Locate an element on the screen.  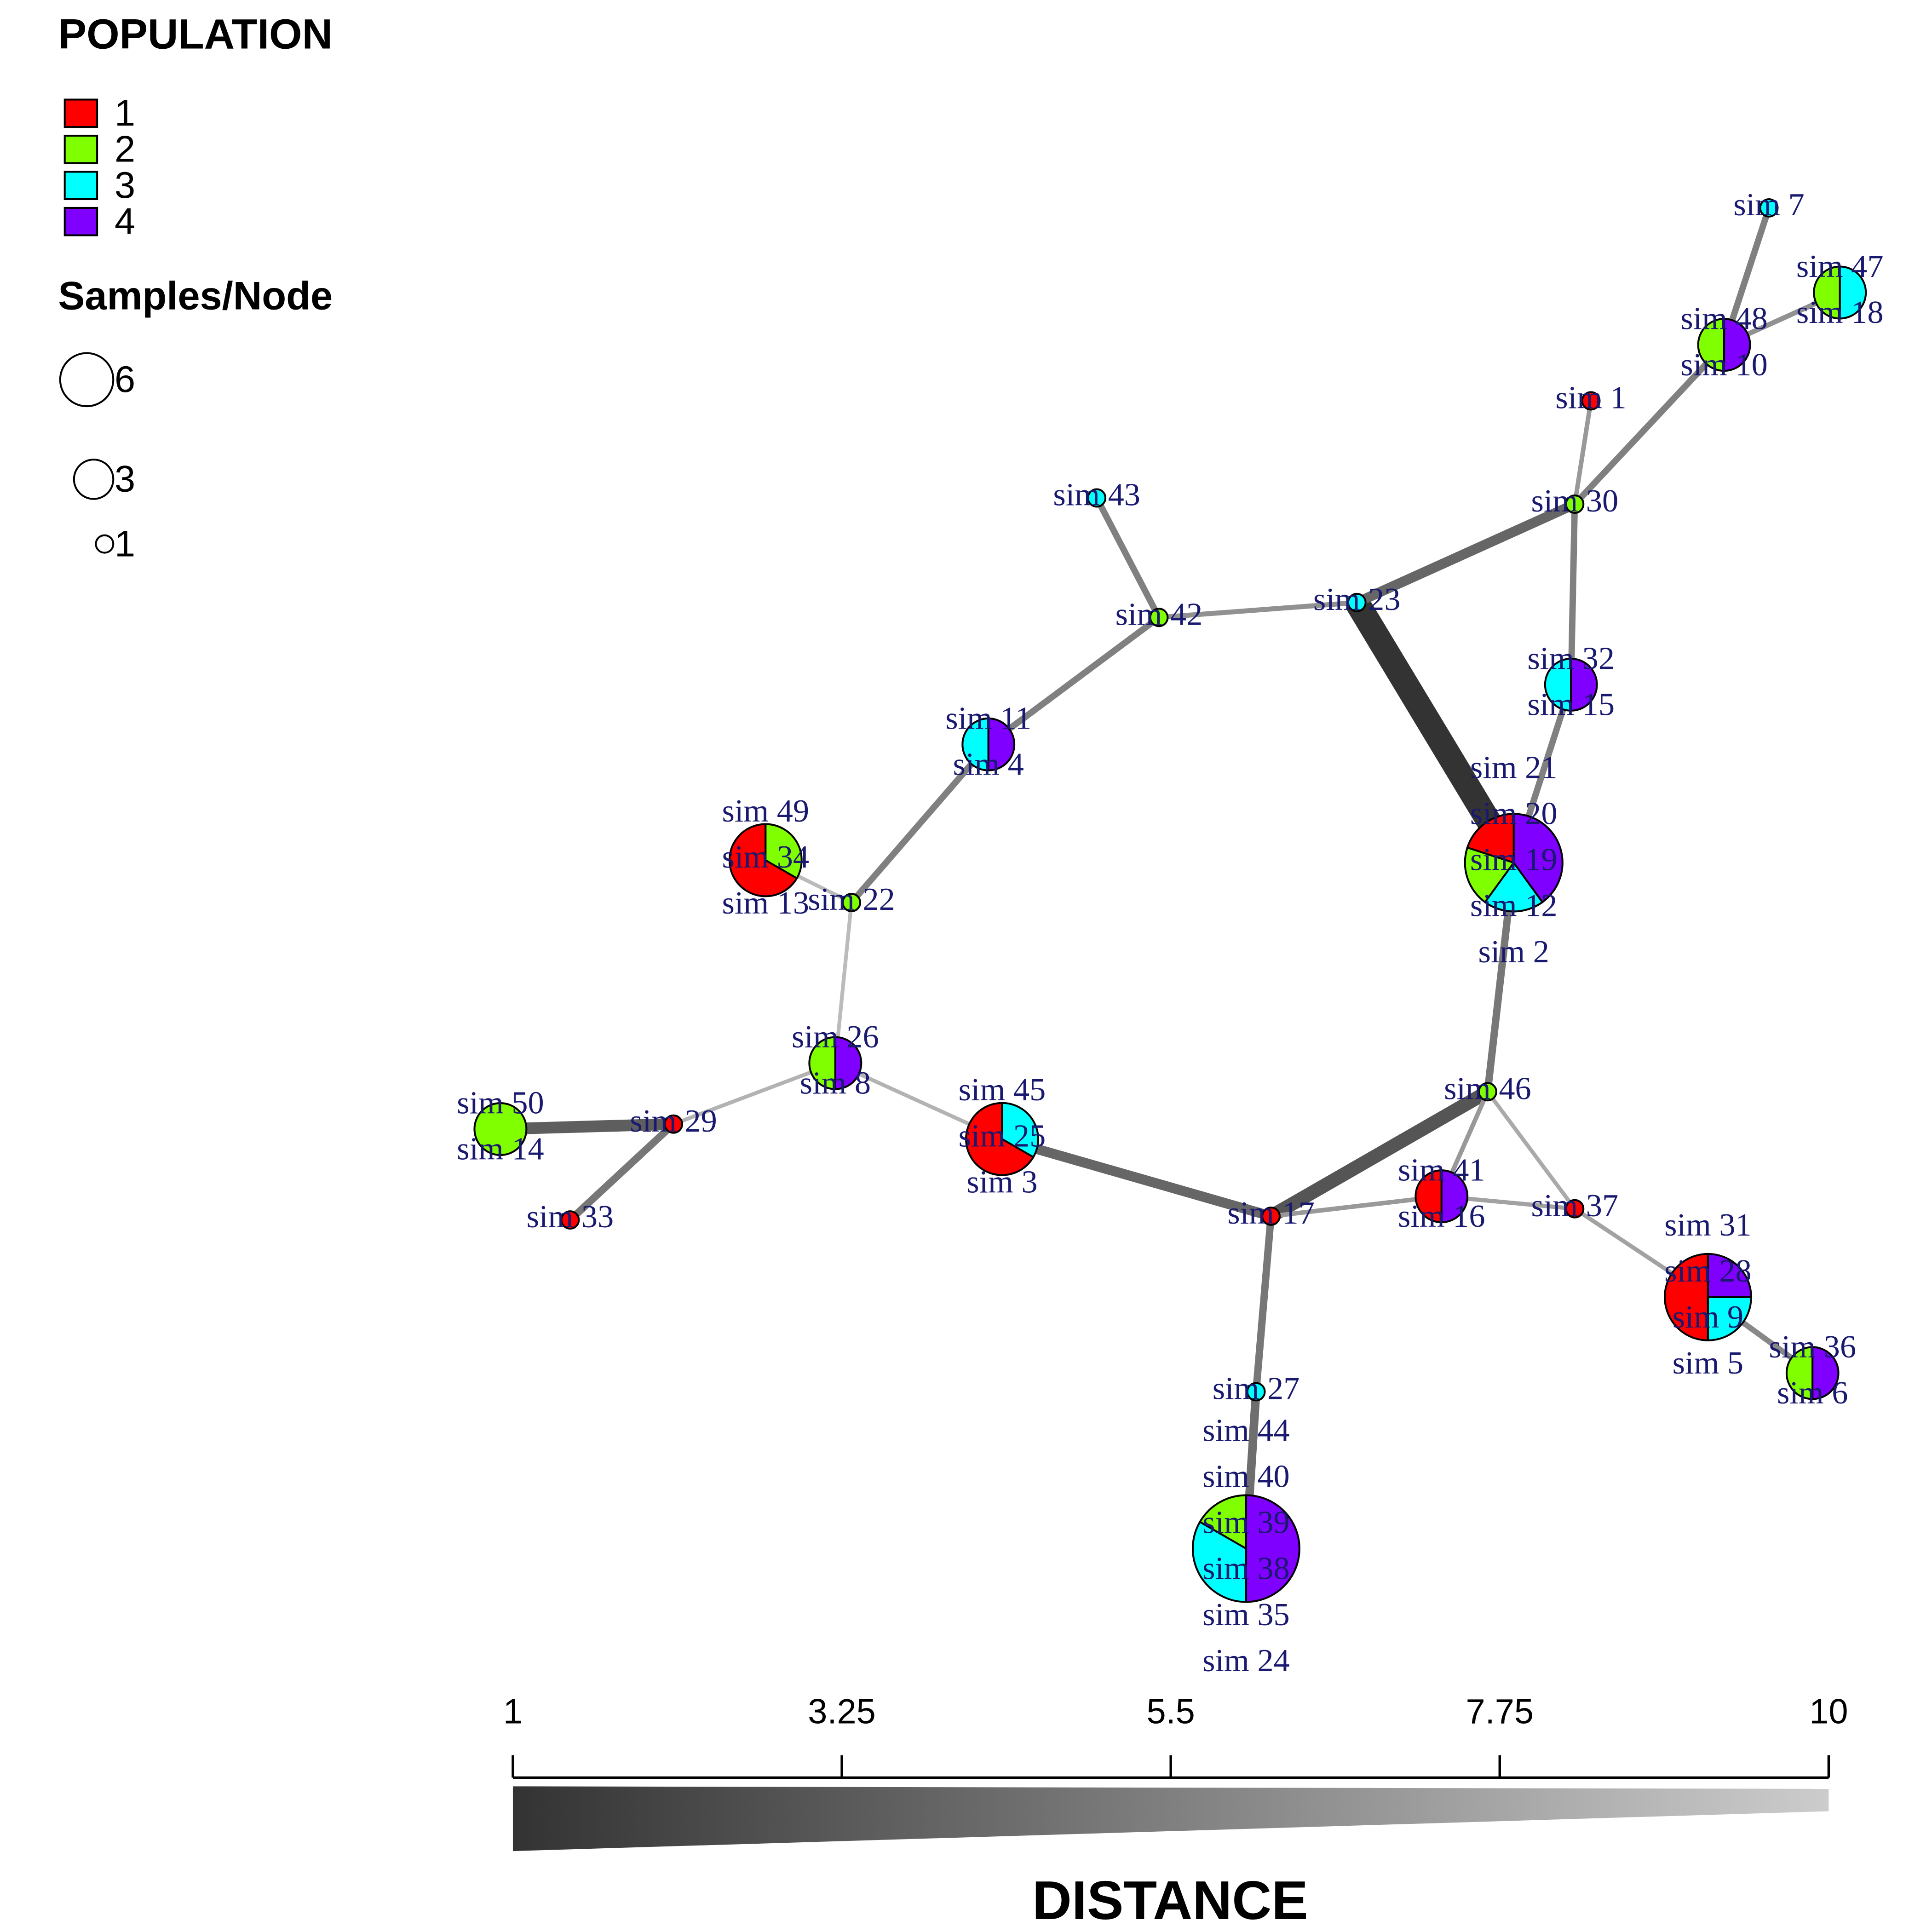
scale-tick-label: 5.5 is located at coordinates (1171, 1711).